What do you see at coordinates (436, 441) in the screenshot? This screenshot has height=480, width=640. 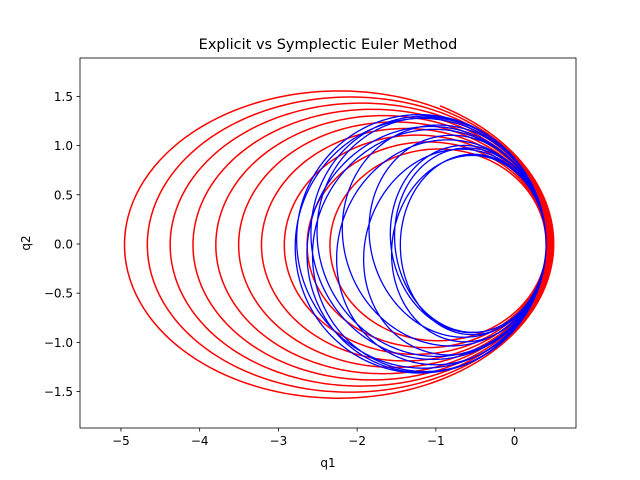 I see `x-tick-label: −1` at bounding box center [436, 441].